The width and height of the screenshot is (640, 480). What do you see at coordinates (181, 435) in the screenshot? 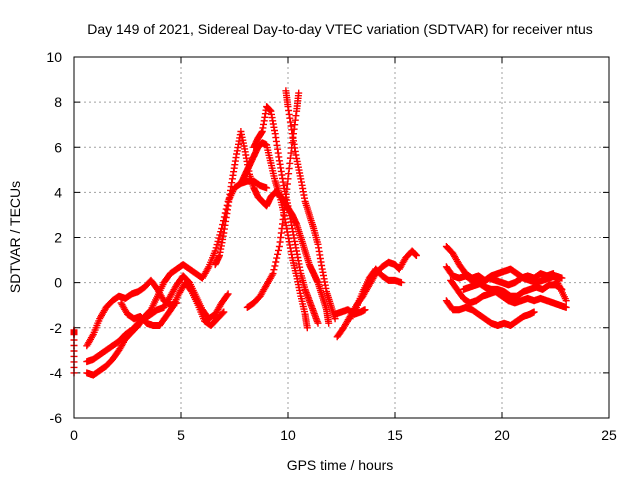
I see `x-tick-label: 5` at bounding box center [181, 435].